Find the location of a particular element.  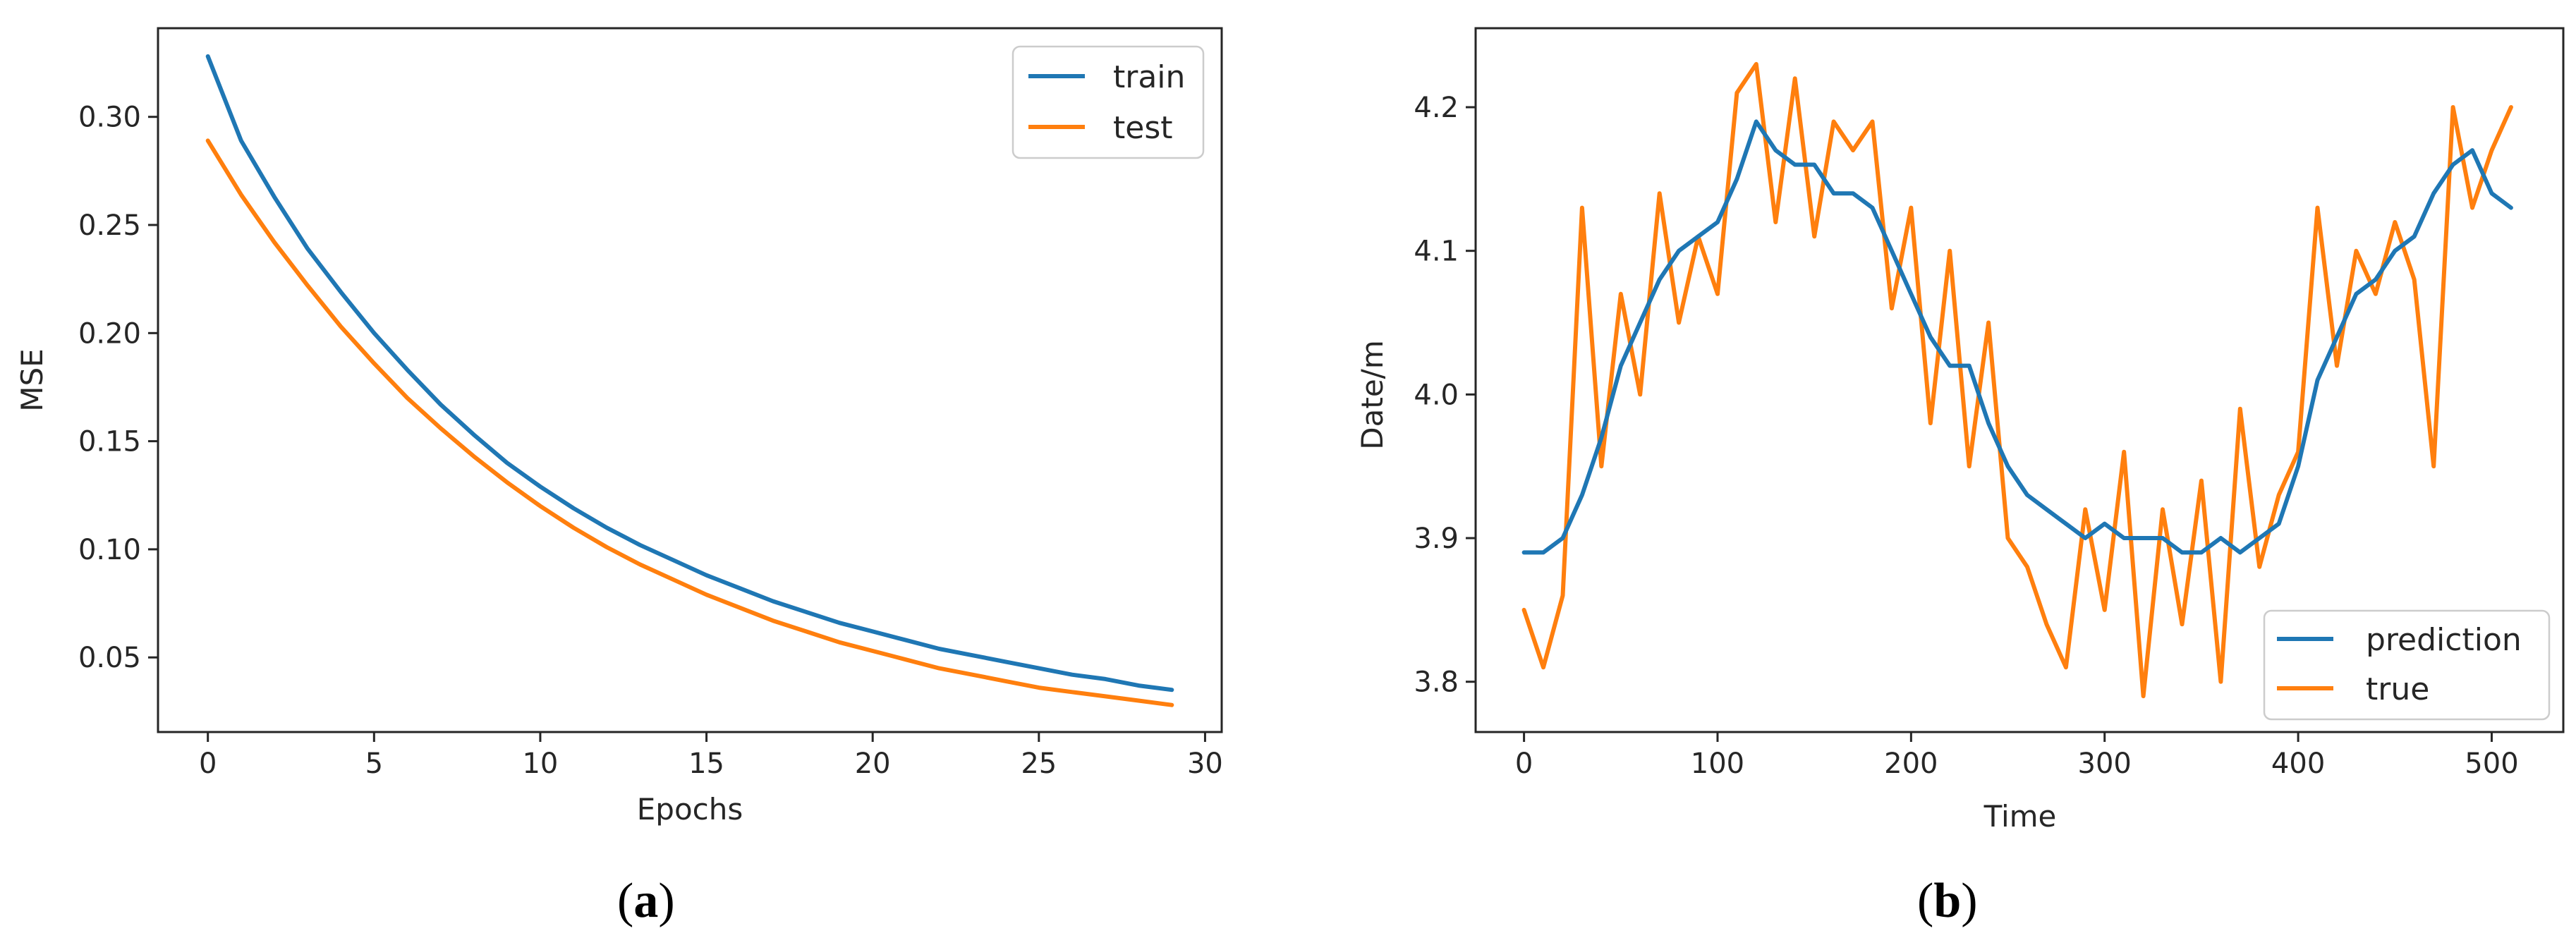

y-tick-label: 0.05 is located at coordinates (109, 658).